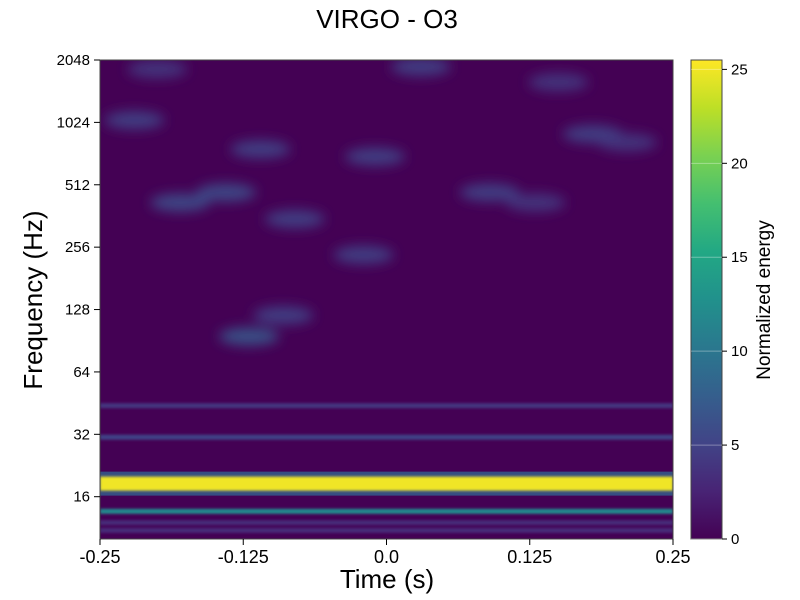 This screenshot has width=800, height=600. I want to click on colorbar-label: Normalized energy, so click(764, 300).